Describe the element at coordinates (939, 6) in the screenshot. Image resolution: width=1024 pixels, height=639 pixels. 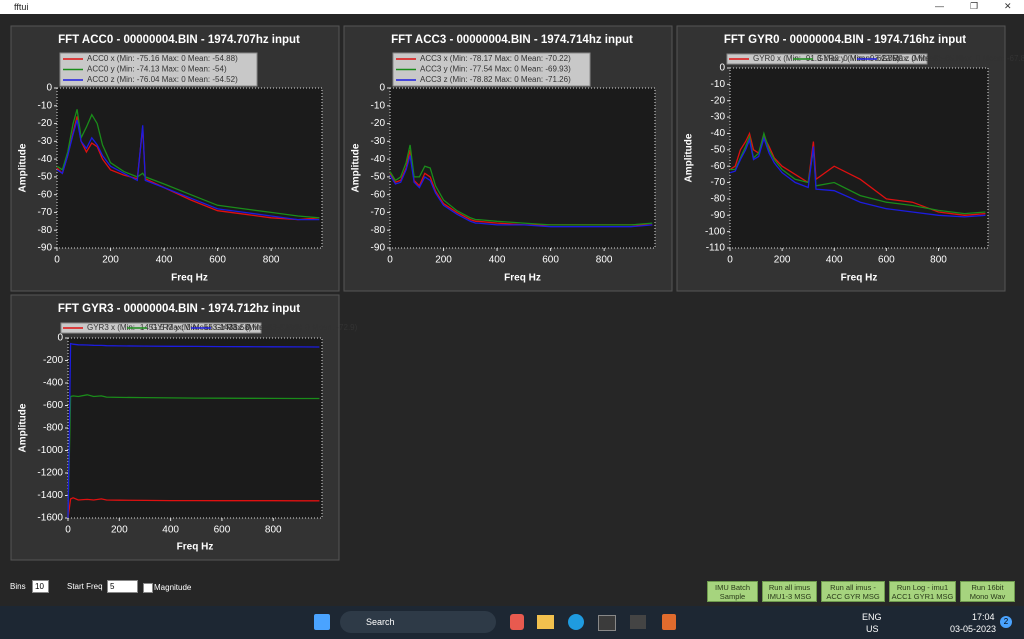
I see `minimize: —` at that location.